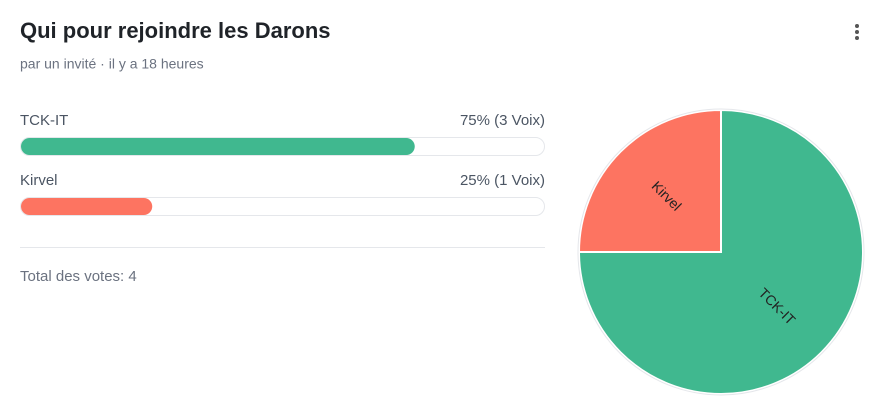 Image resolution: width=876 pixels, height=410 pixels. Describe the element at coordinates (39, 180) in the screenshot. I see `option-label: Kirvel` at that location.